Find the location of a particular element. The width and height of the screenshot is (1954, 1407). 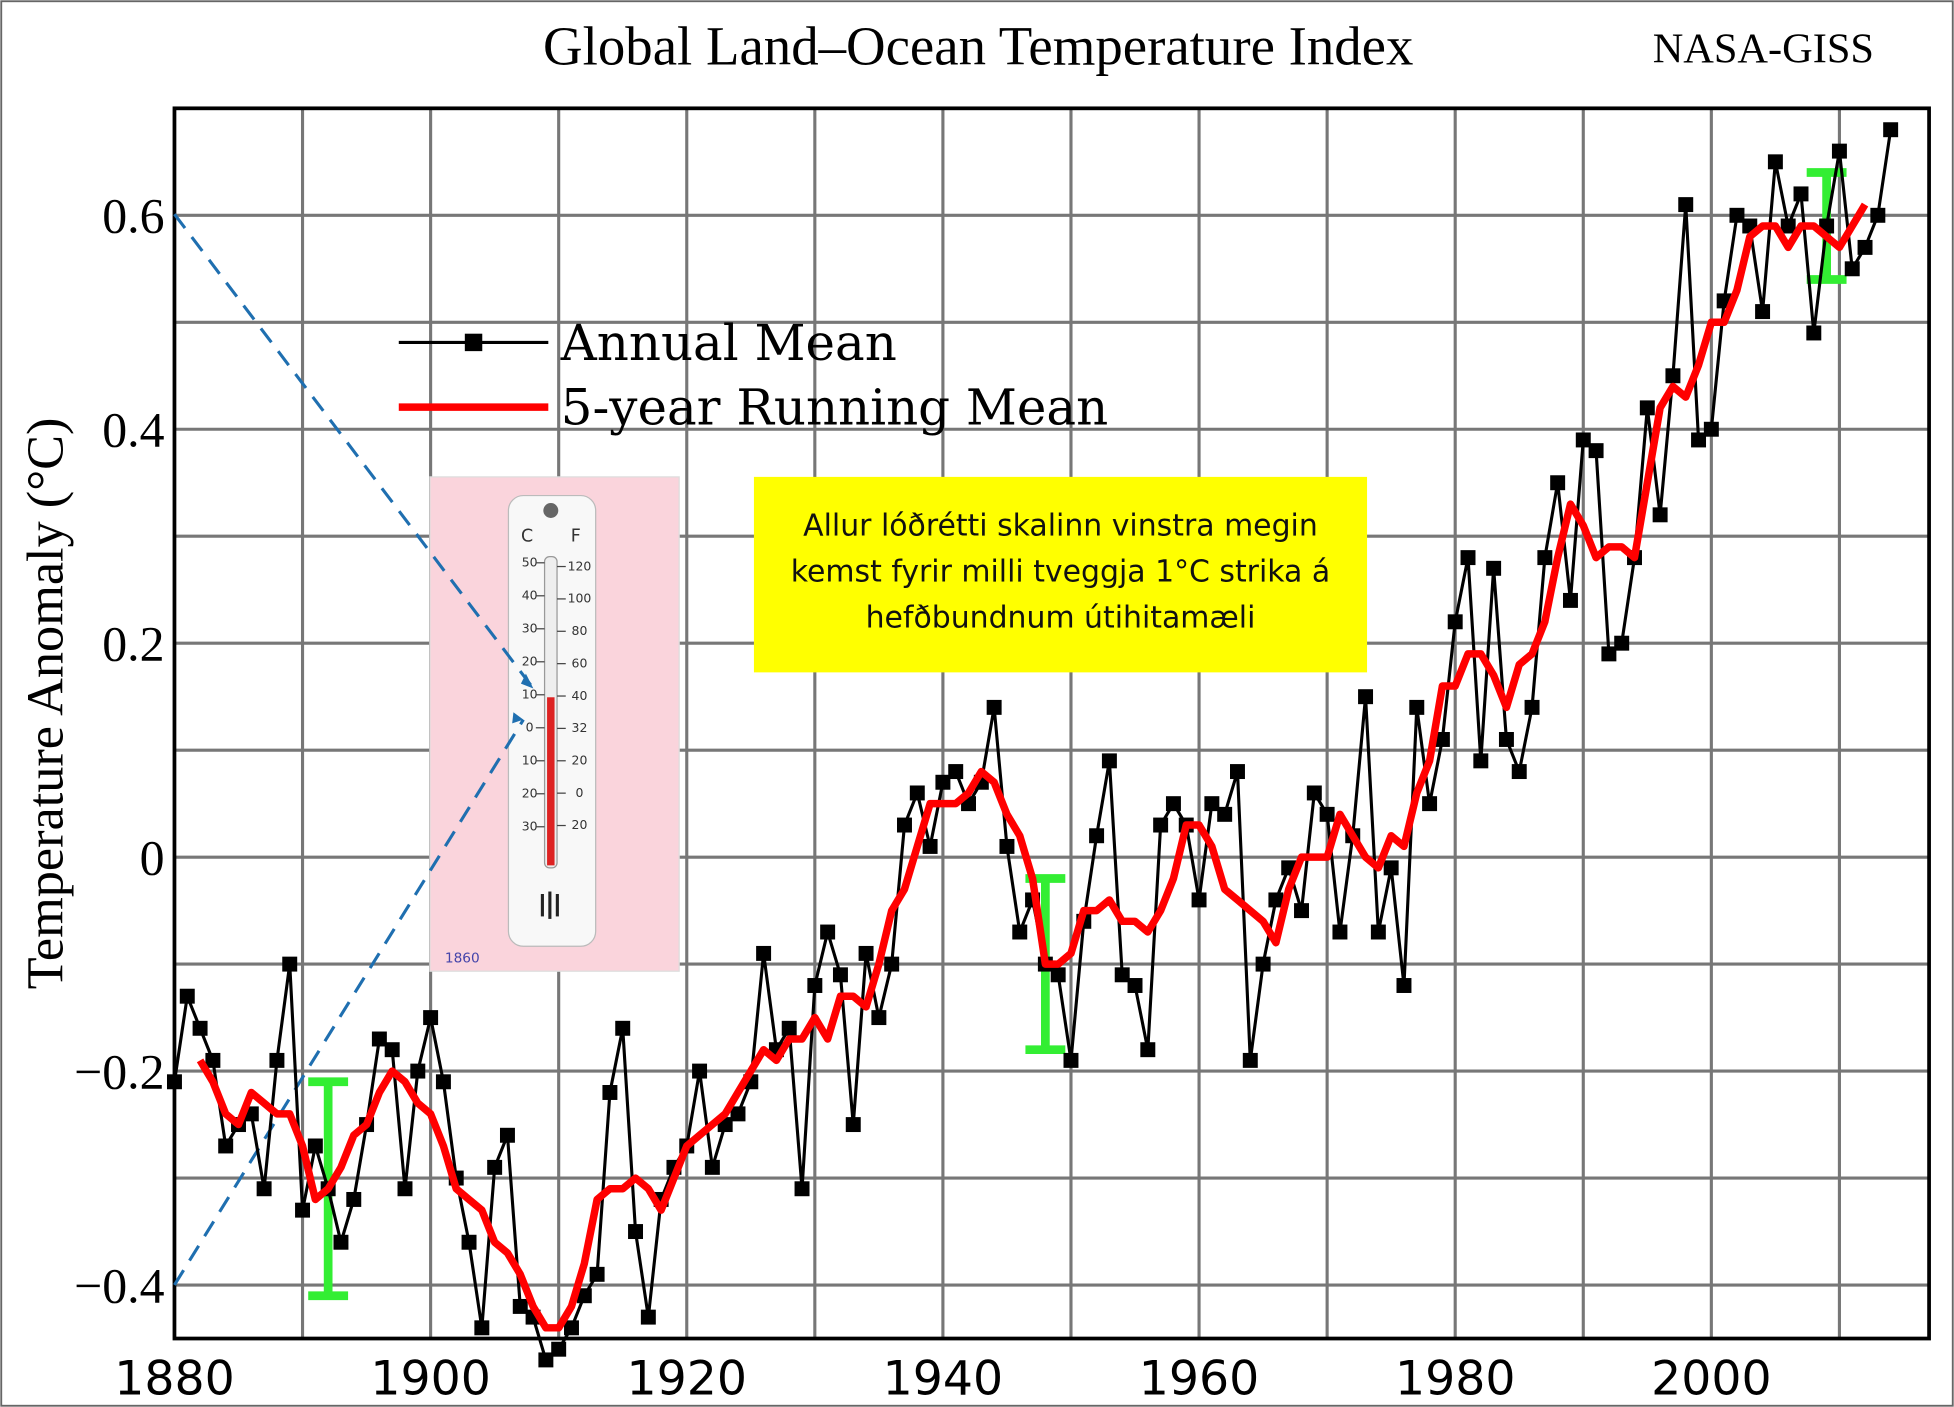

y-tick-label: 0 is located at coordinates (152, 858).